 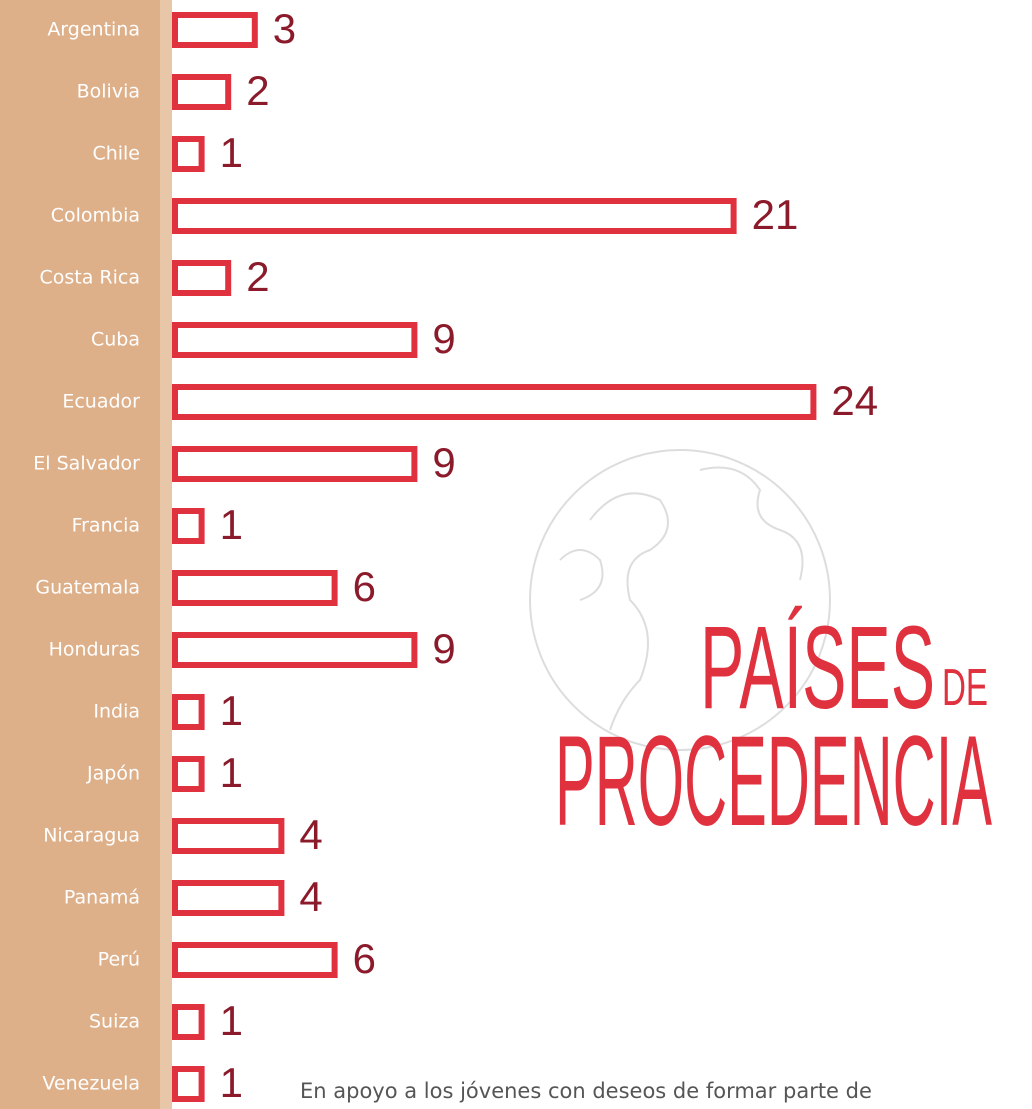 What do you see at coordinates (114, 1022) in the screenshot?
I see `category-label: Suiza` at bounding box center [114, 1022].